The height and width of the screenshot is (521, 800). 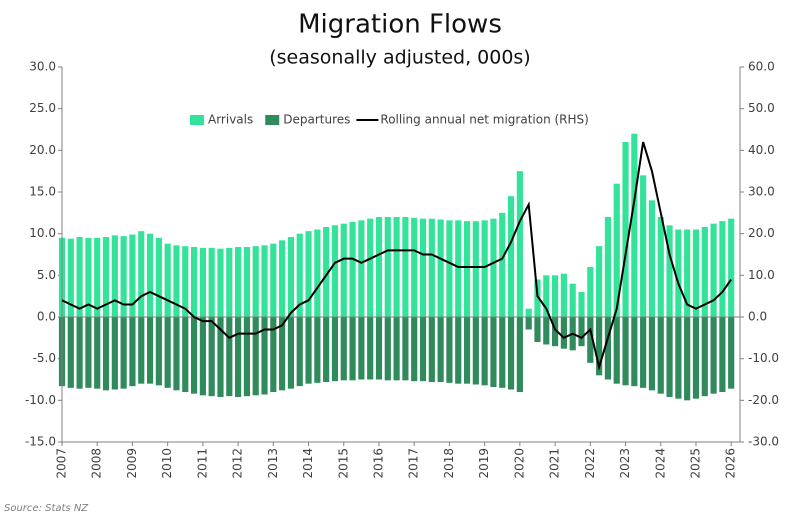 I want to click on x-tick-label: 2008, so click(x=97, y=463).